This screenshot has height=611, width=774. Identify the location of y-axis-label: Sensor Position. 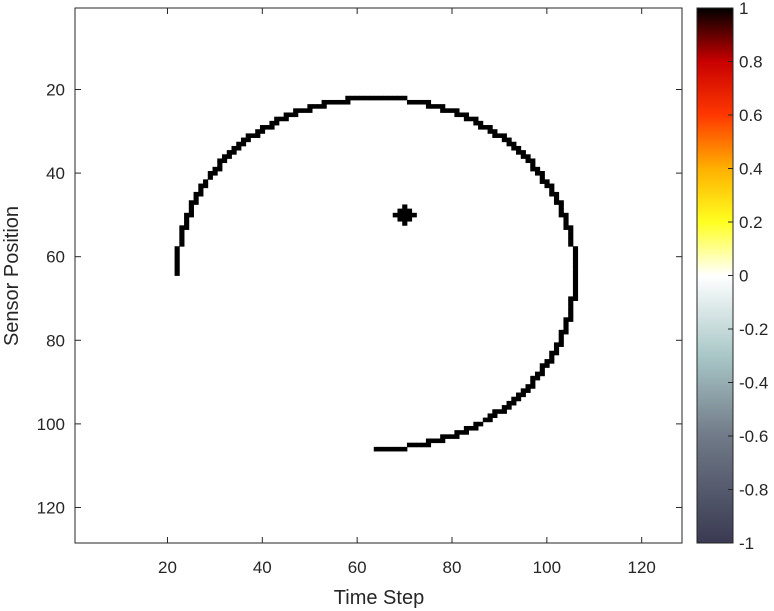
(12, 276).